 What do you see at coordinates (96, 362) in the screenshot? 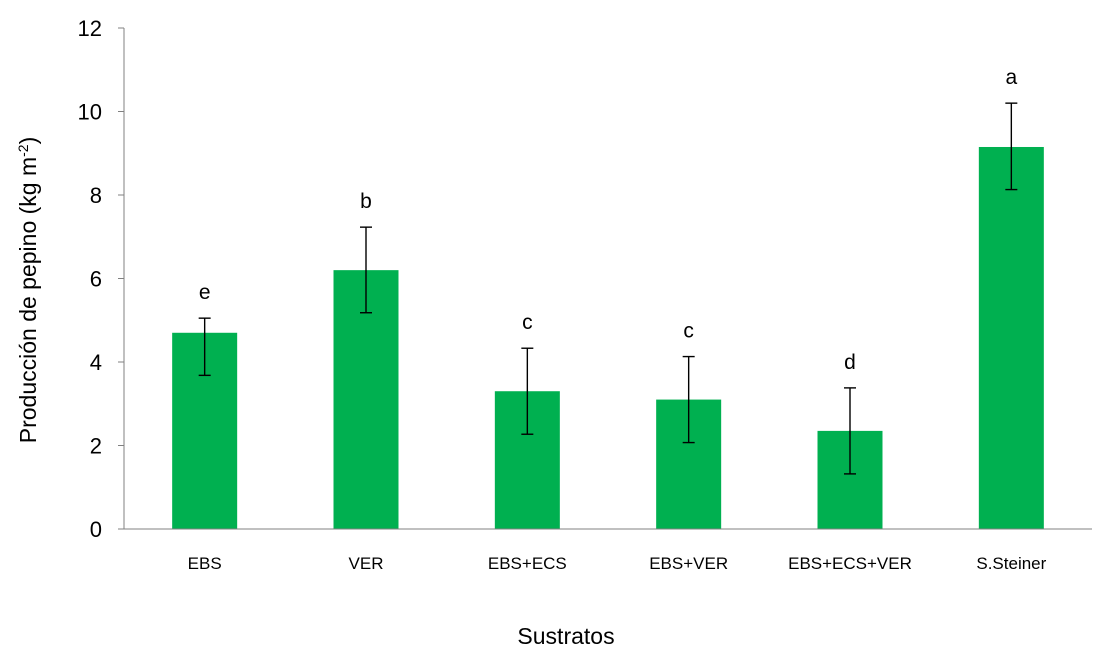
I see `y-tick-label: 4` at bounding box center [96, 362].